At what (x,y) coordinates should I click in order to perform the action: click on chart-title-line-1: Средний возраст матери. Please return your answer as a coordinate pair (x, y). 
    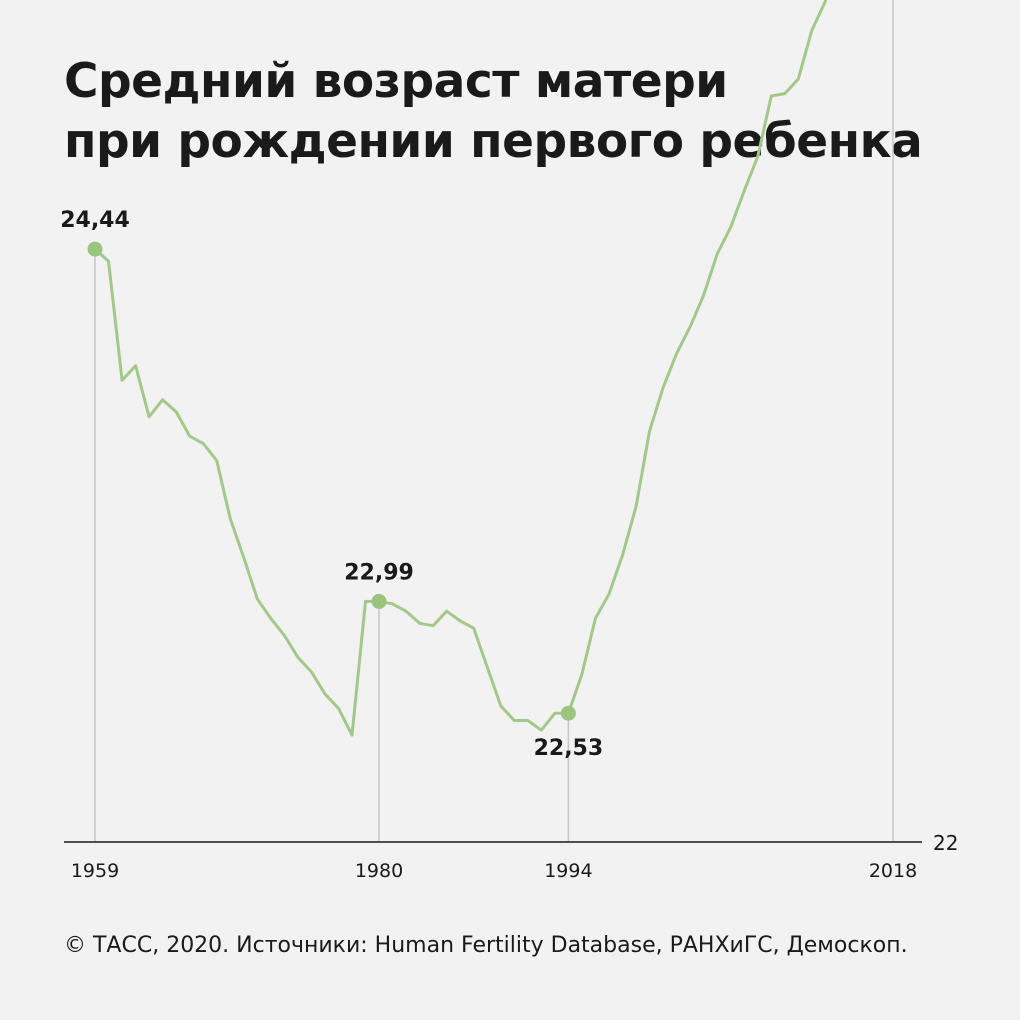
    Looking at the image, I should click on (396, 81).